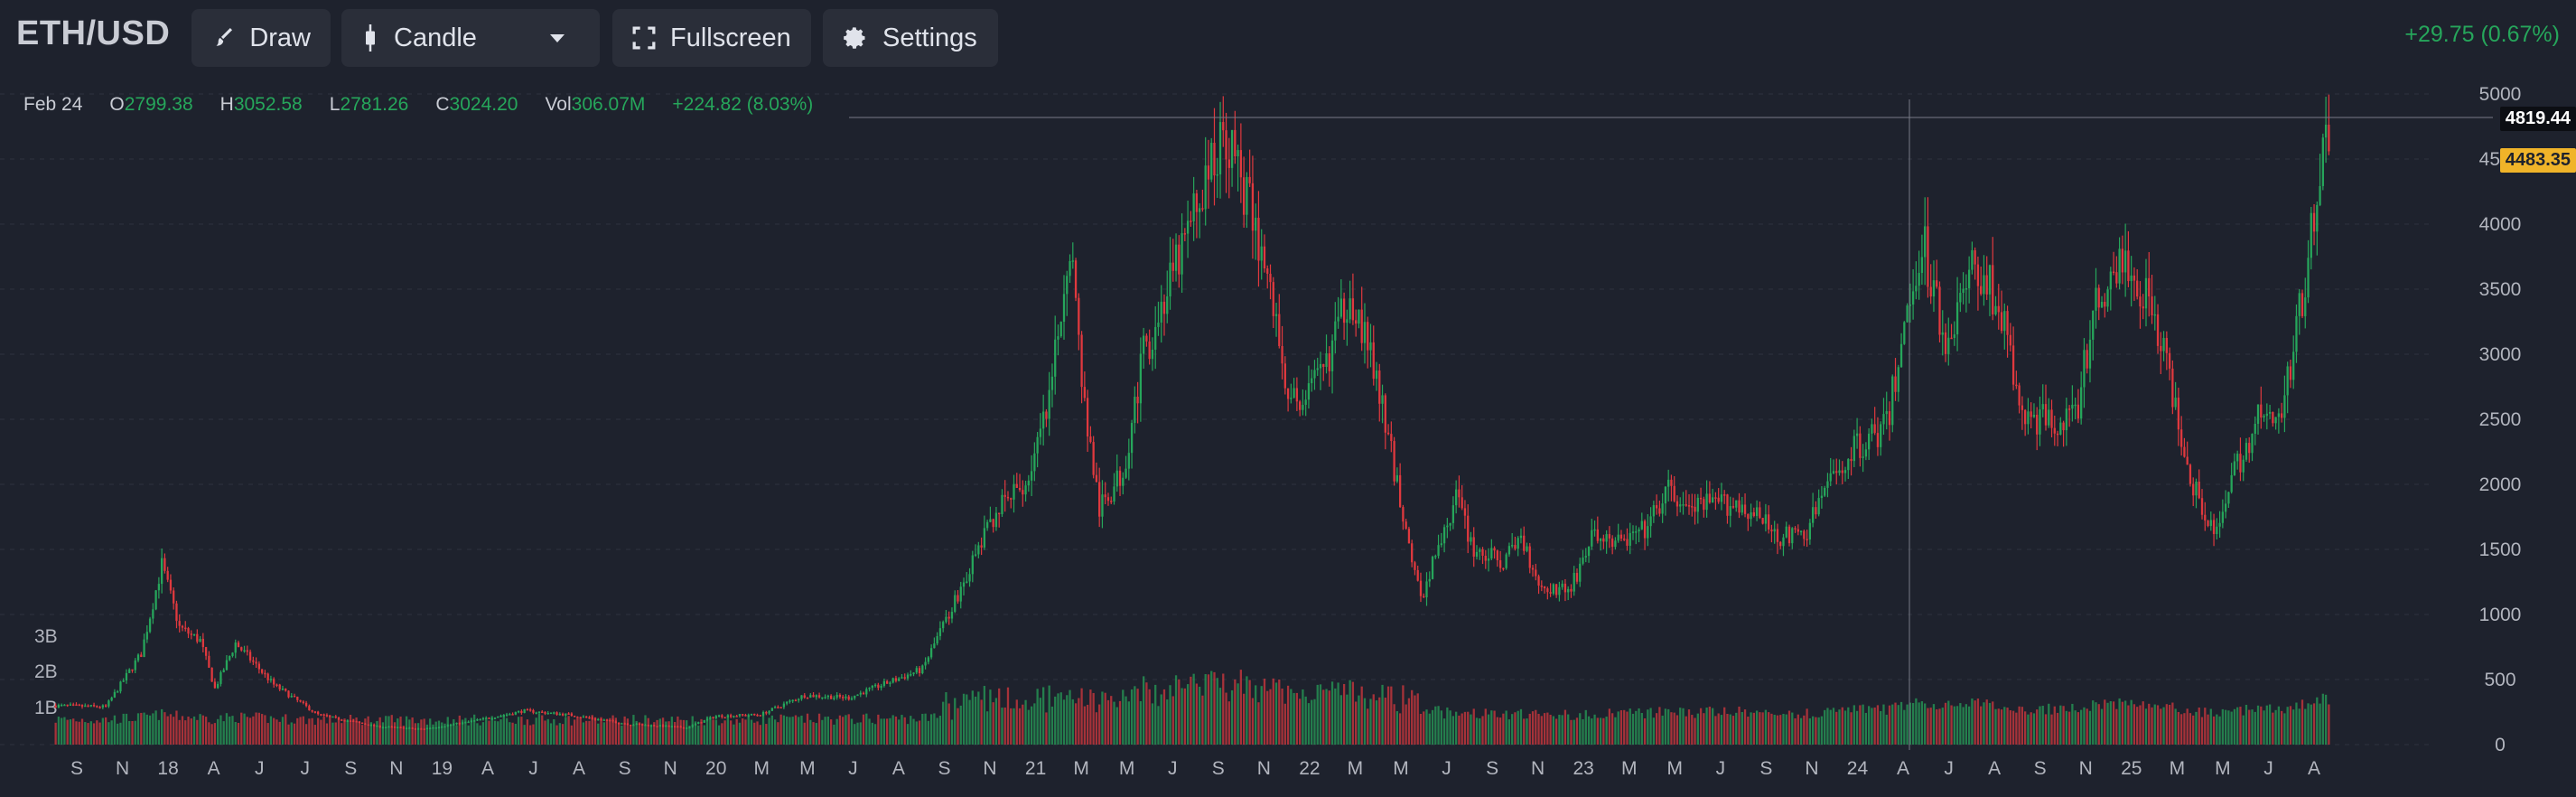 The image size is (2576, 797). Describe the element at coordinates (2500, 289) in the screenshot. I see `y-tick-label: 3500` at that location.